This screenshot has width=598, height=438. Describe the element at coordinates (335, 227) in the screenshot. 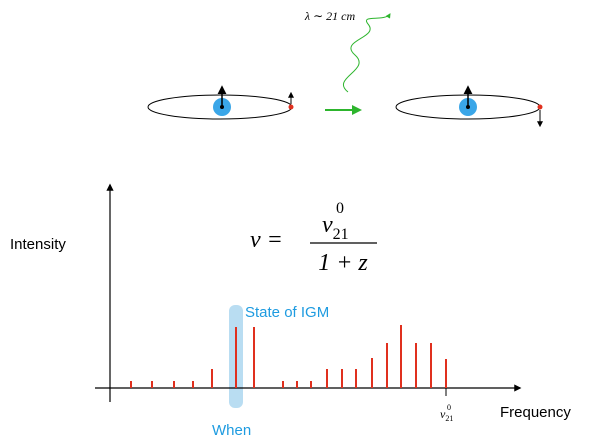

I see `formula-numerator: ν21` at that location.